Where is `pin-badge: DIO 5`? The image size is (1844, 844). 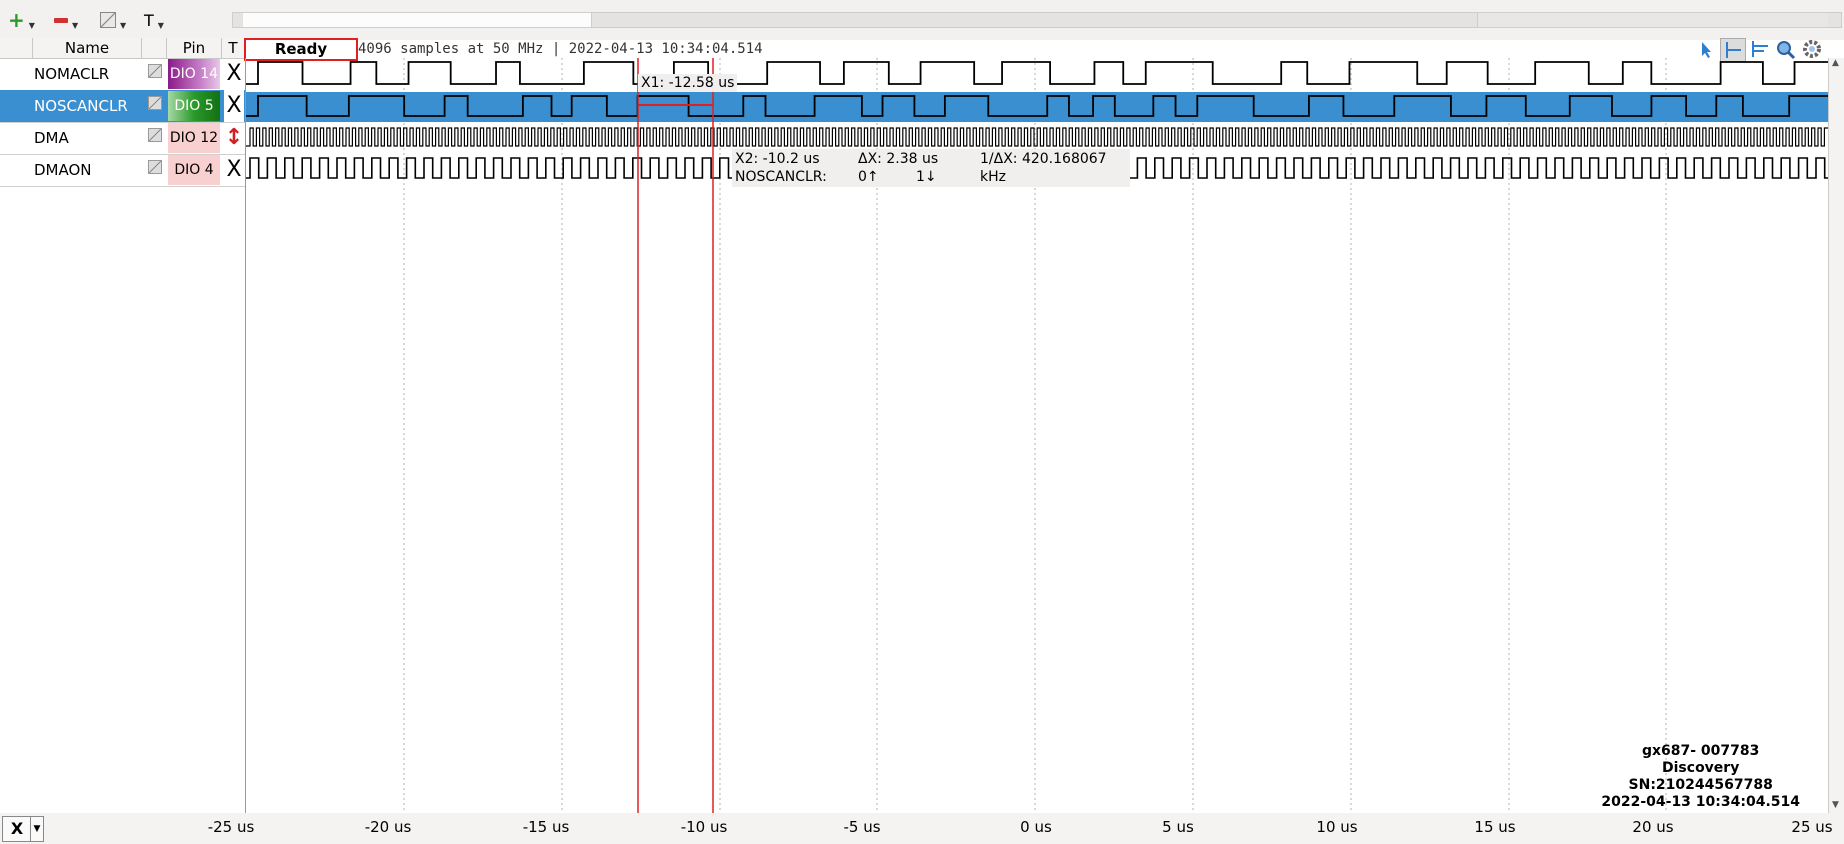 pin-badge: DIO 5 is located at coordinates (194, 106).